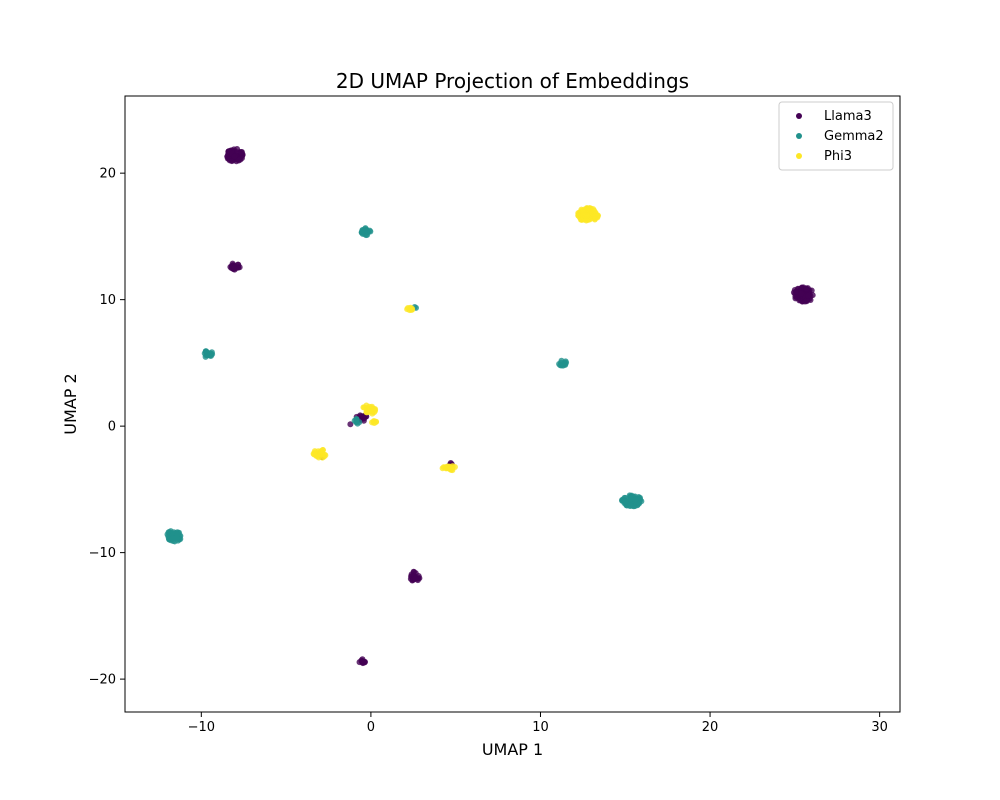 Image resolution: width=1000 pixels, height=800 pixels. What do you see at coordinates (540, 727) in the screenshot?
I see `x-tick-label: 10` at bounding box center [540, 727].